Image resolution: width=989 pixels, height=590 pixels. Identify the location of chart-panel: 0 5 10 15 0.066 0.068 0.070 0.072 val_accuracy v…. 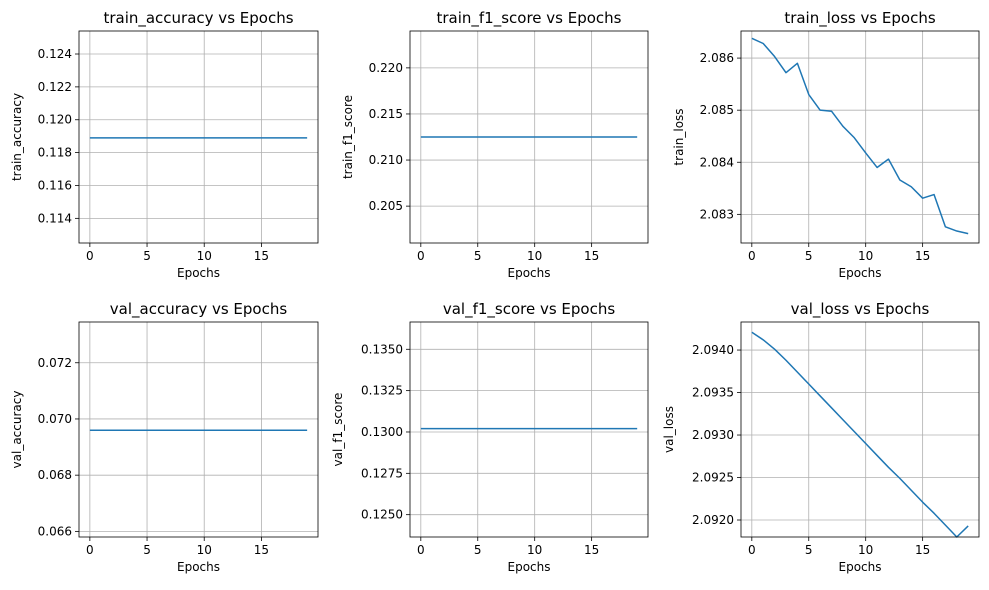
(164, 437).